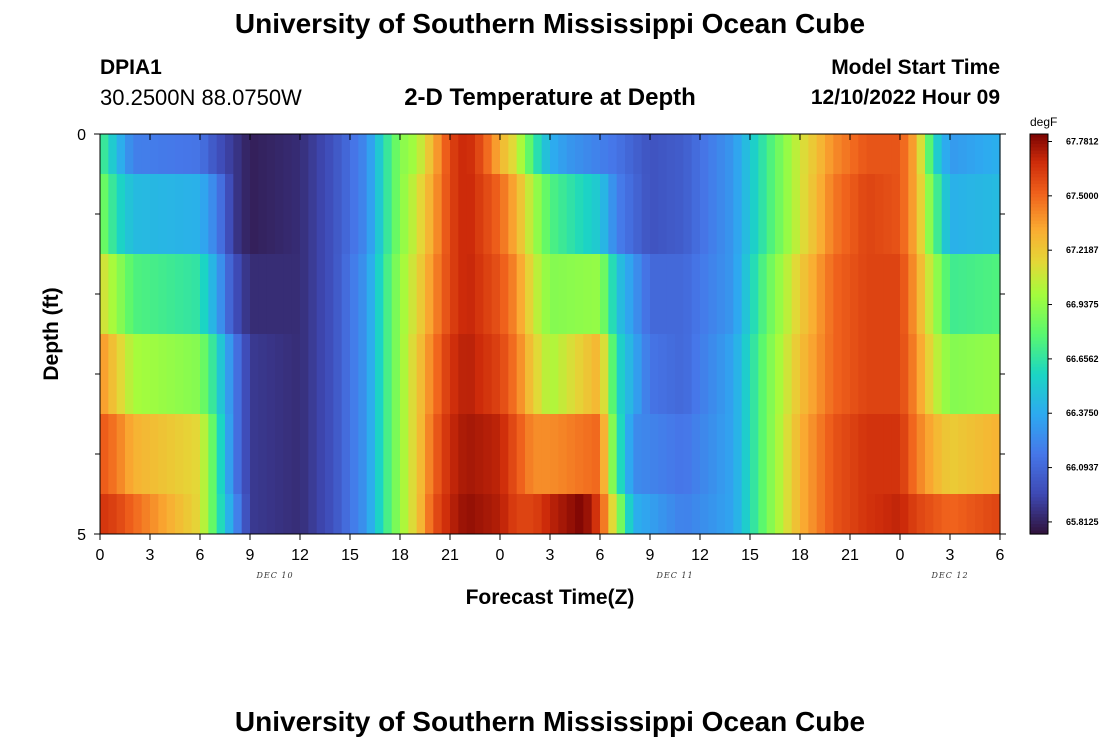 This screenshot has width=1100, height=750. What do you see at coordinates (949, 575) in the screenshot?
I see `date-label: DEC 12` at bounding box center [949, 575].